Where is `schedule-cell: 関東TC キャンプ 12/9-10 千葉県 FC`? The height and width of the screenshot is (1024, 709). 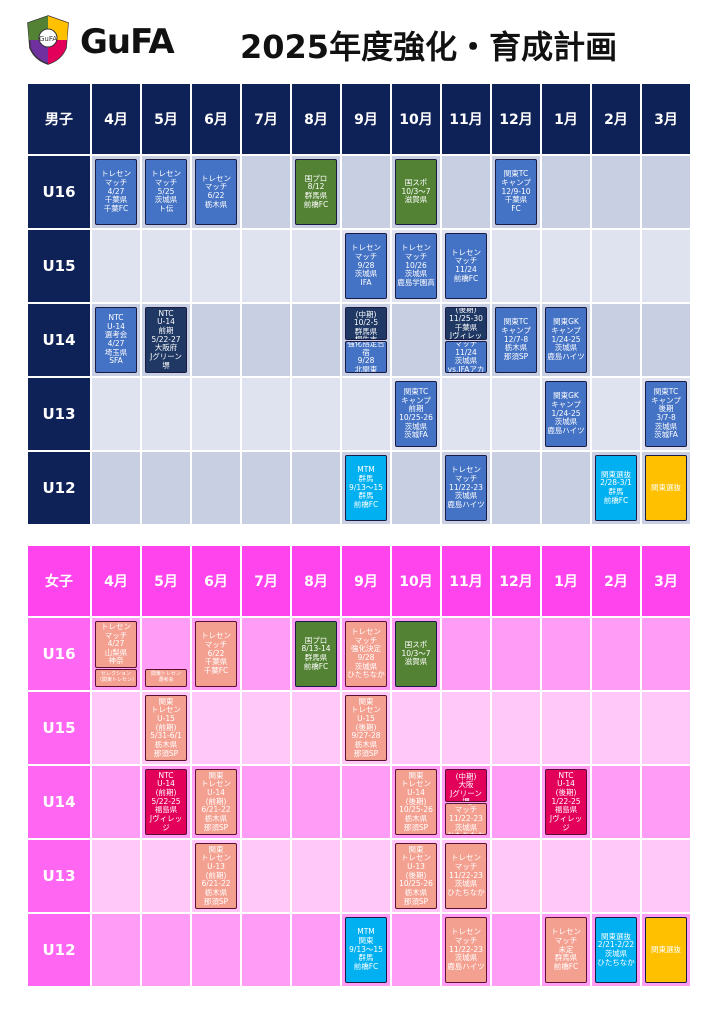
schedule-cell: 関東TC キャンプ 12/9-10 千葉県 FC is located at coordinates (516, 192).